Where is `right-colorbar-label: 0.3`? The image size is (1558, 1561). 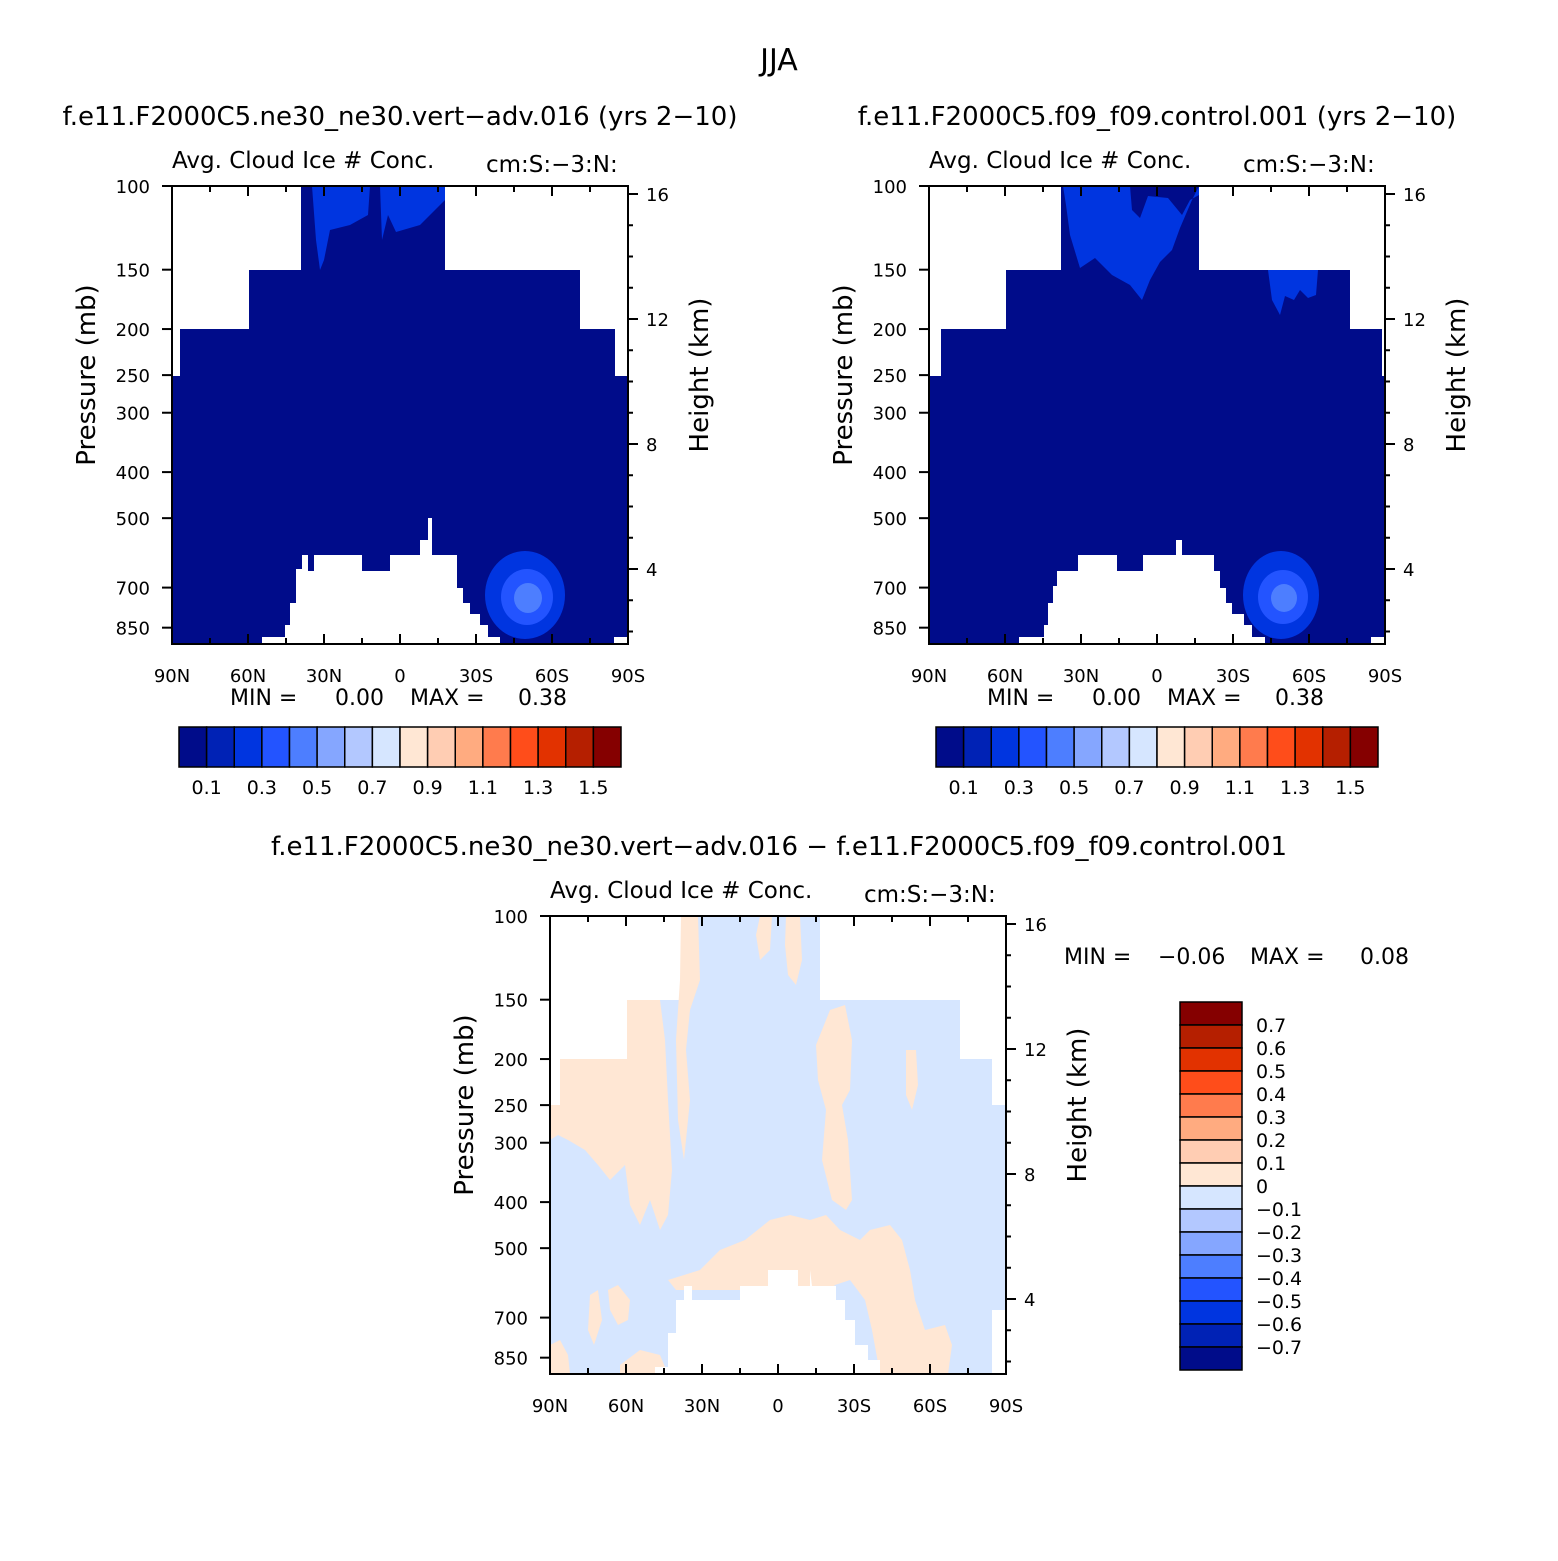 right-colorbar-label: 0.3 is located at coordinates (1019, 788).